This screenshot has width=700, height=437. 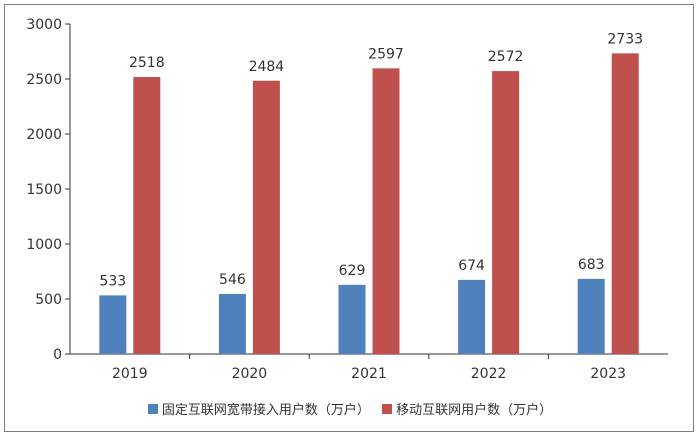 I want to click on x-tick-label: 2023, so click(x=608, y=374).